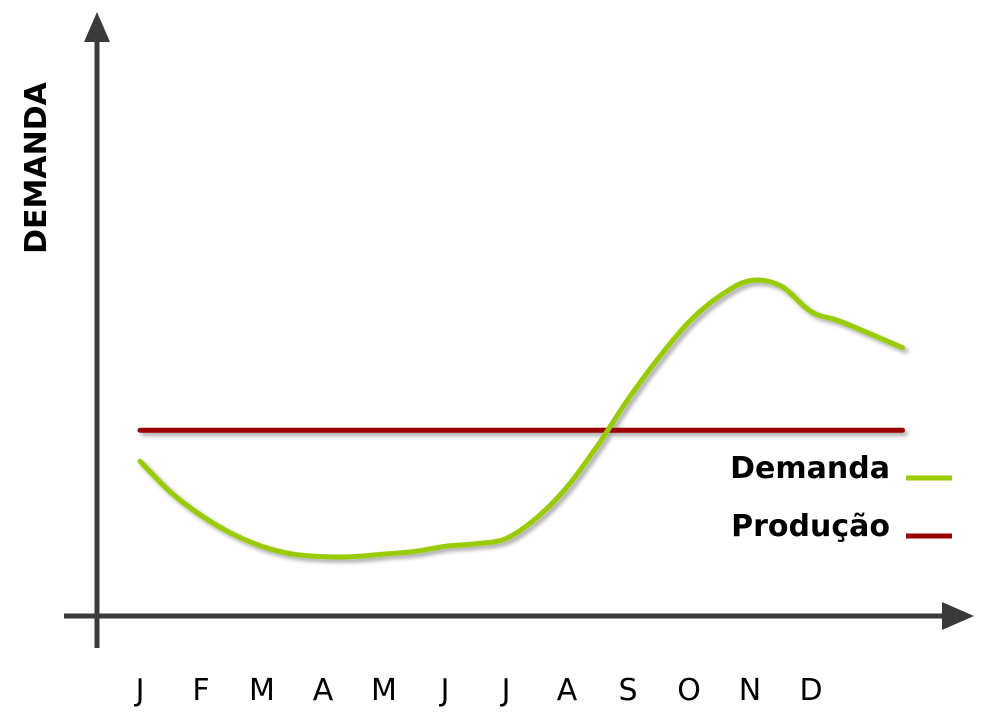 This screenshot has height=723, width=988. Describe the element at coordinates (627, 690) in the screenshot. I see `x-tick-label: S` at that location.